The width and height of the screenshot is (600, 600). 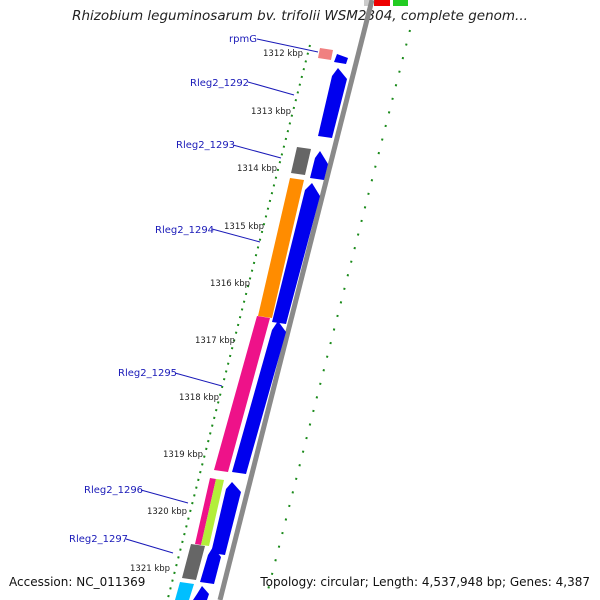 I want to click on gene-label-rleg2-1294: Rleg2_1294, so click(x=184, y=230).